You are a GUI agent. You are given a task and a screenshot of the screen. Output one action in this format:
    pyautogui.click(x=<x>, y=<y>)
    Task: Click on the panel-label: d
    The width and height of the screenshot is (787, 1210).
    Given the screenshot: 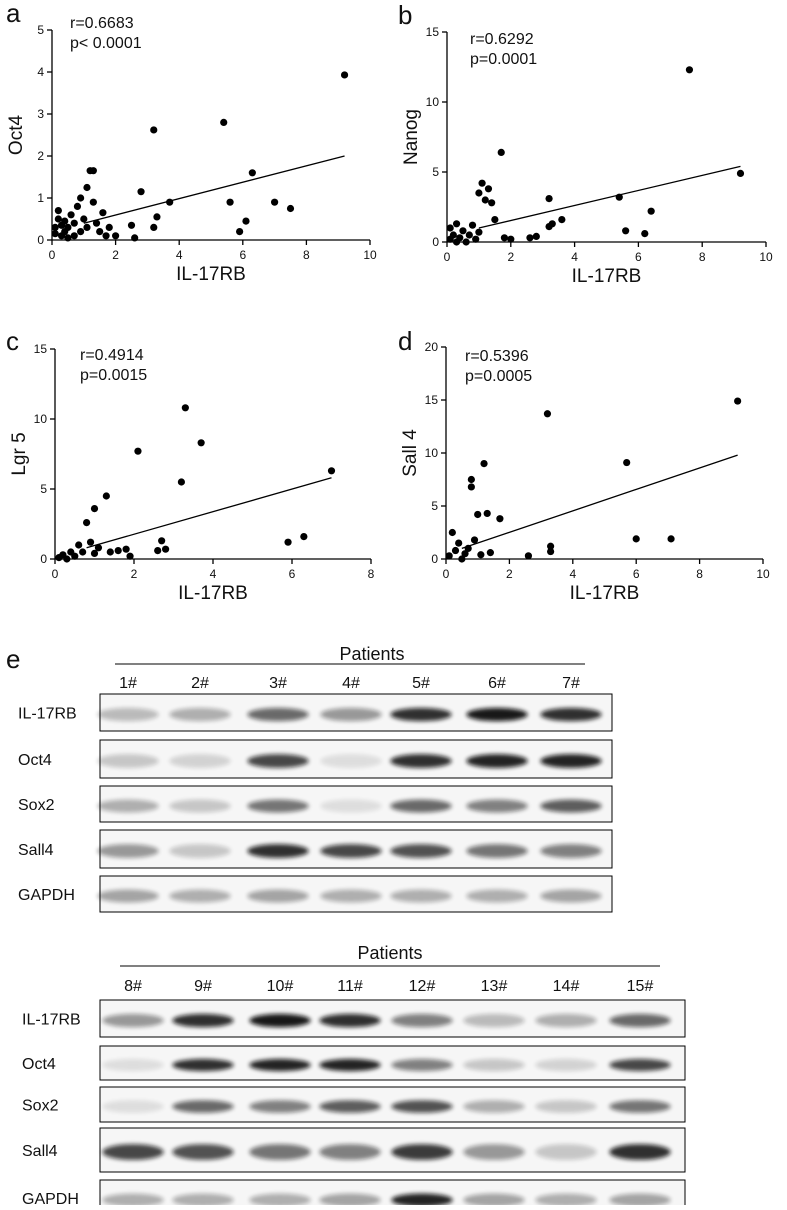 What is the action you would take?
    pyautogui.click(x=405, y=341)
    